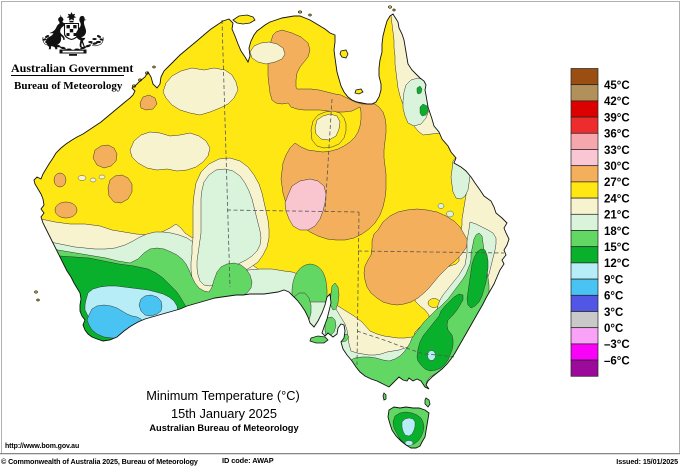 The width and height of the screenshot is (680, 467). I want to click on svg-text: 15°C, so click(617, 248).